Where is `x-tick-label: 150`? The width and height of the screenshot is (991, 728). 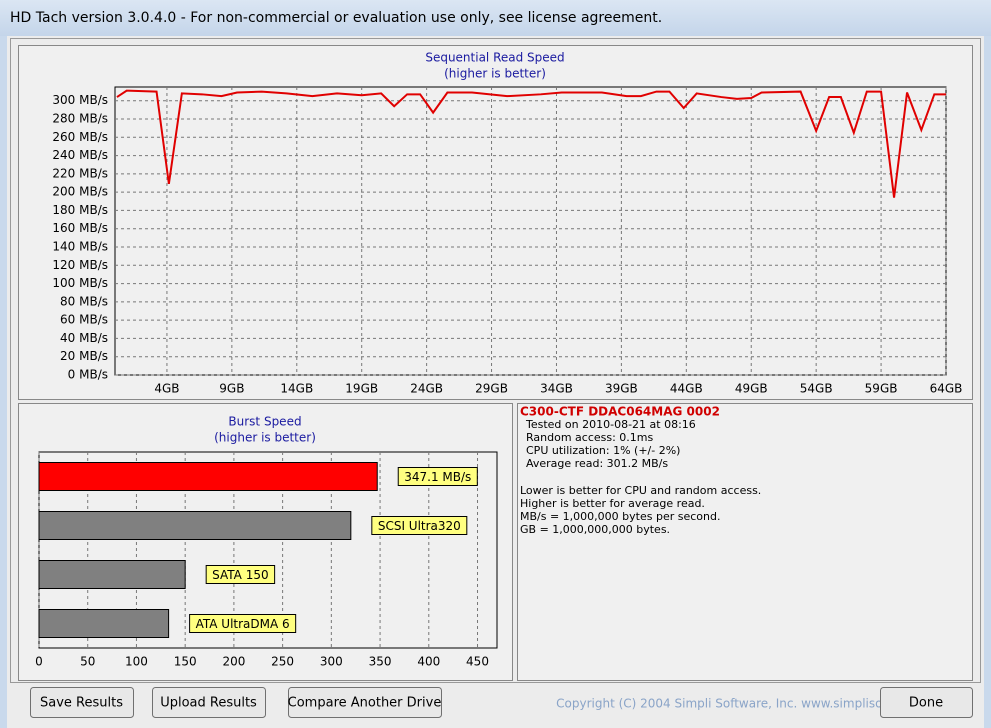 x-tick-label: 150 is located at coordinates (185, 662).